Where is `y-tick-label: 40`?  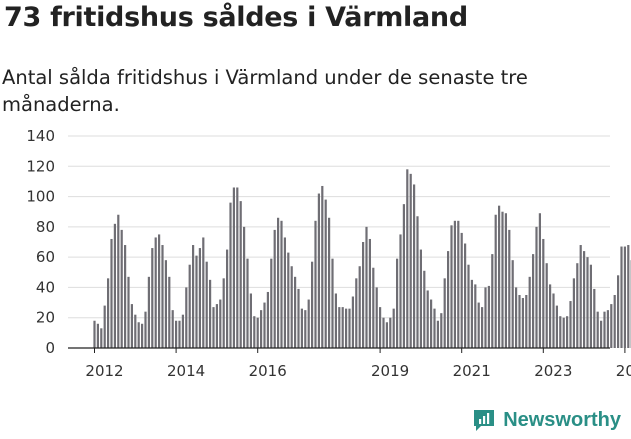
y-tick-label: 40 is located at coordinates (45, 287).